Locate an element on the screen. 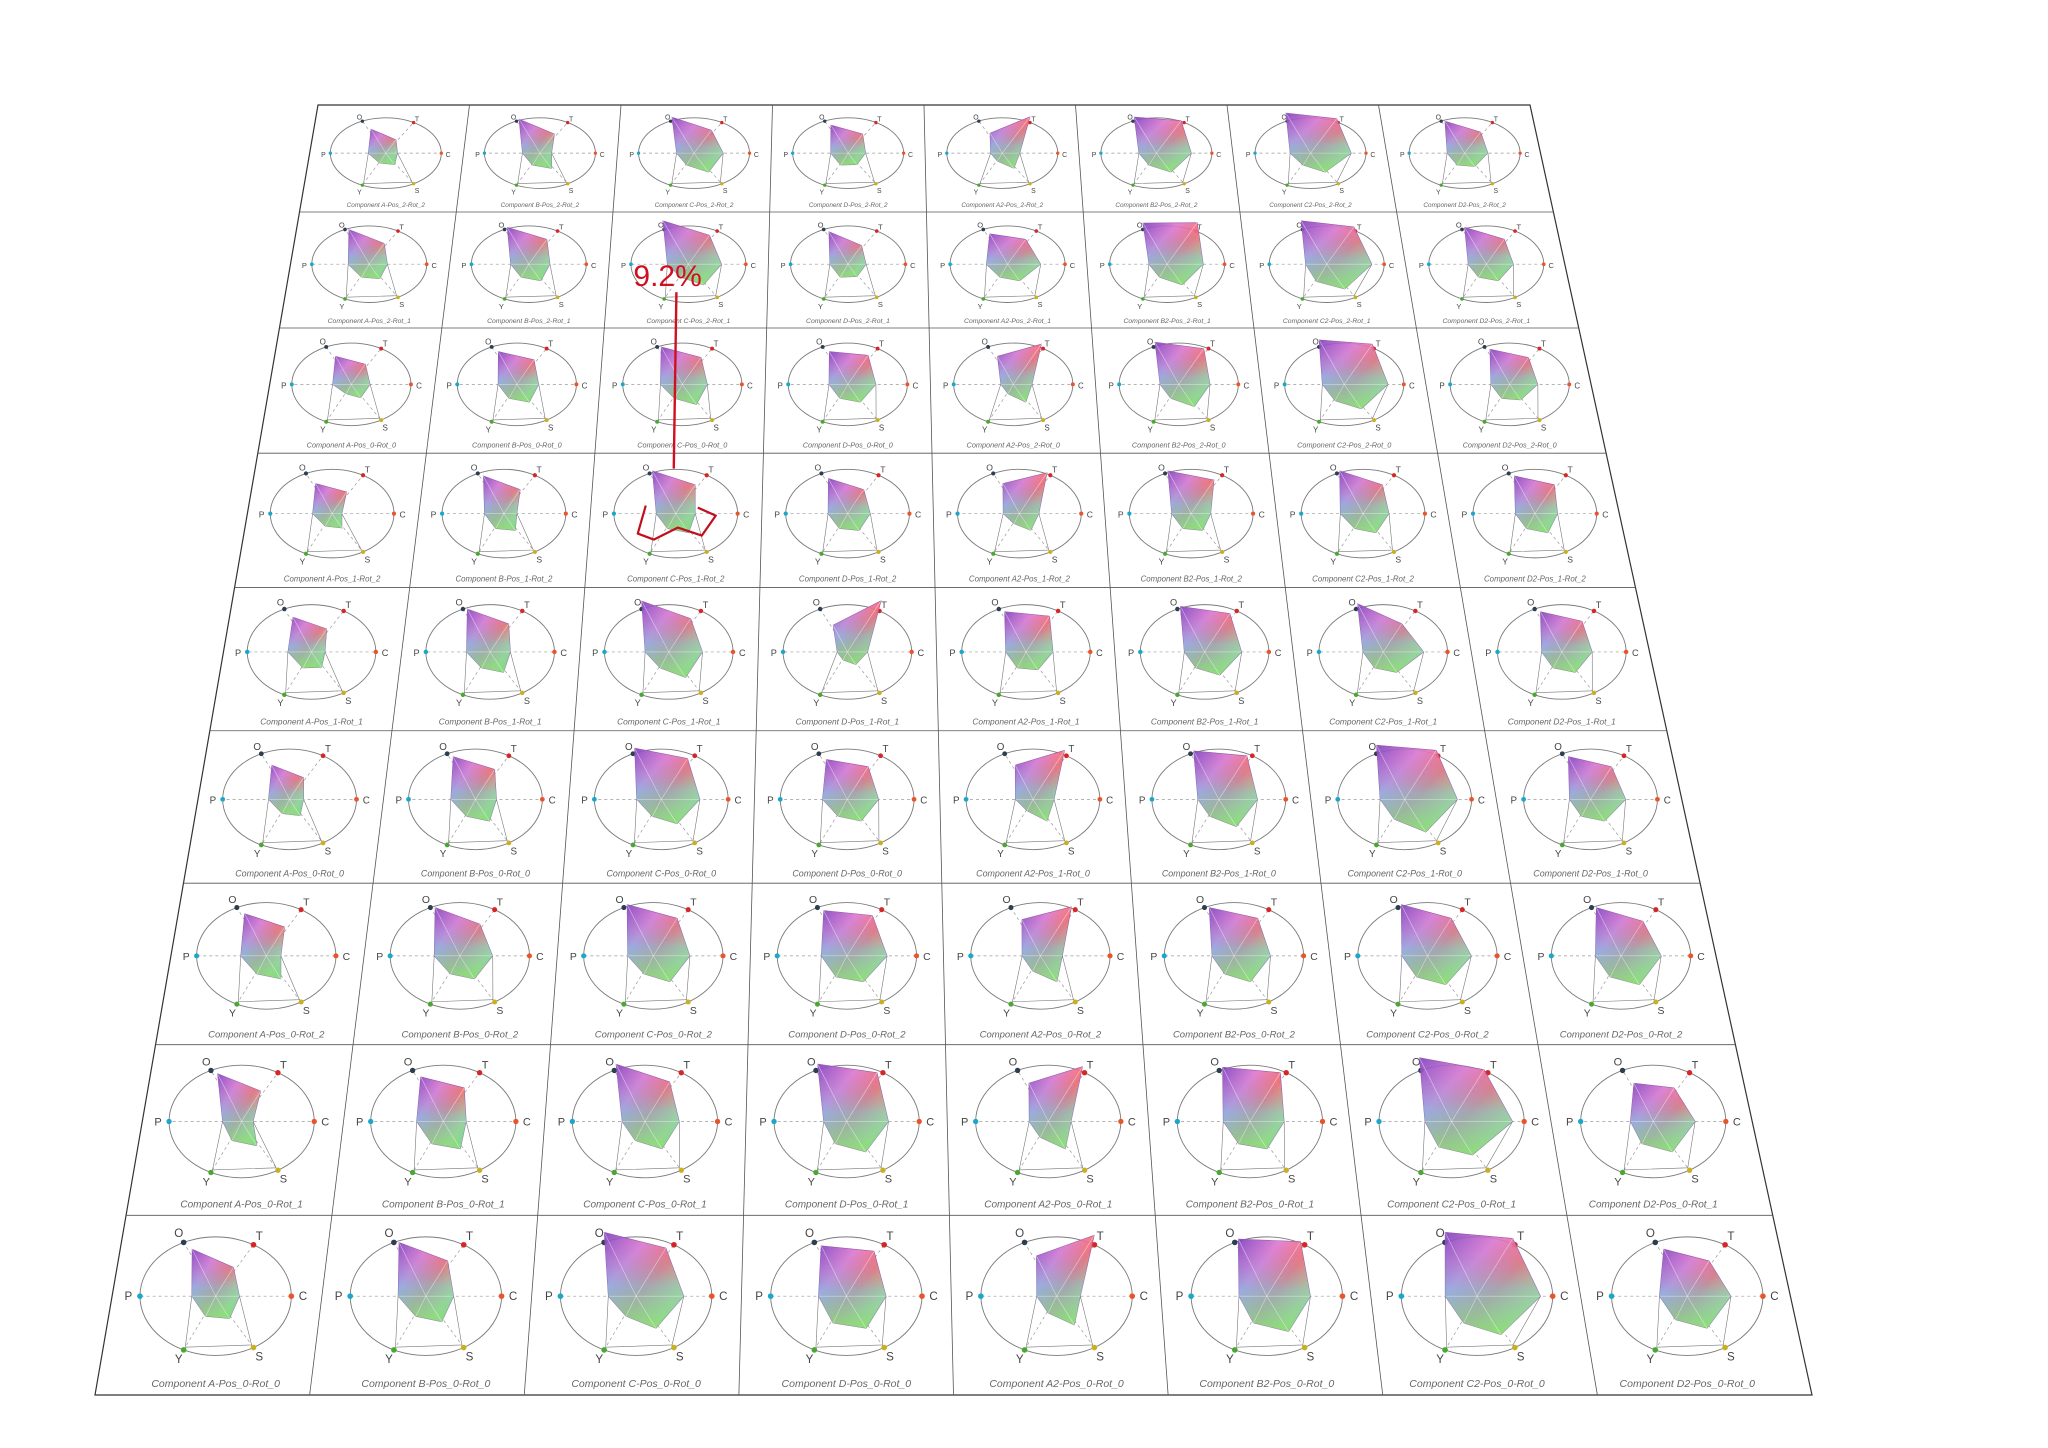  radar-cell: O T C S Y P Component D-Pos_2-Rot_1 is located at coordinates (849, 272).